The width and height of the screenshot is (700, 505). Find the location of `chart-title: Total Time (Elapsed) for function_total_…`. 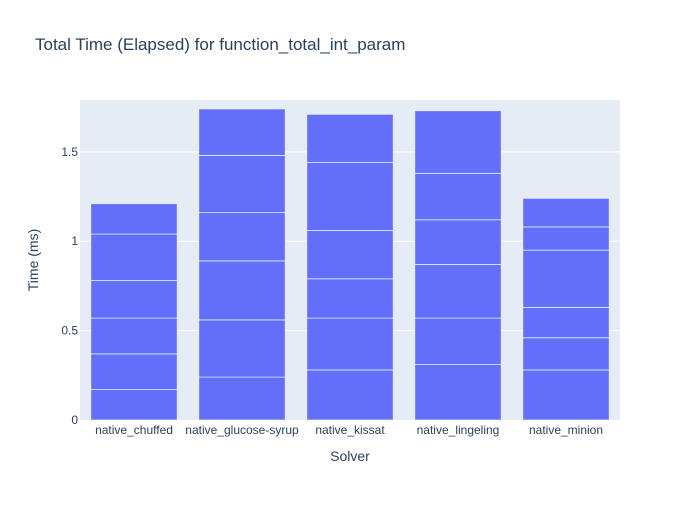

chart-title: Total Time (Elapsed) for function_total_… is located at coordinates (220, 44).